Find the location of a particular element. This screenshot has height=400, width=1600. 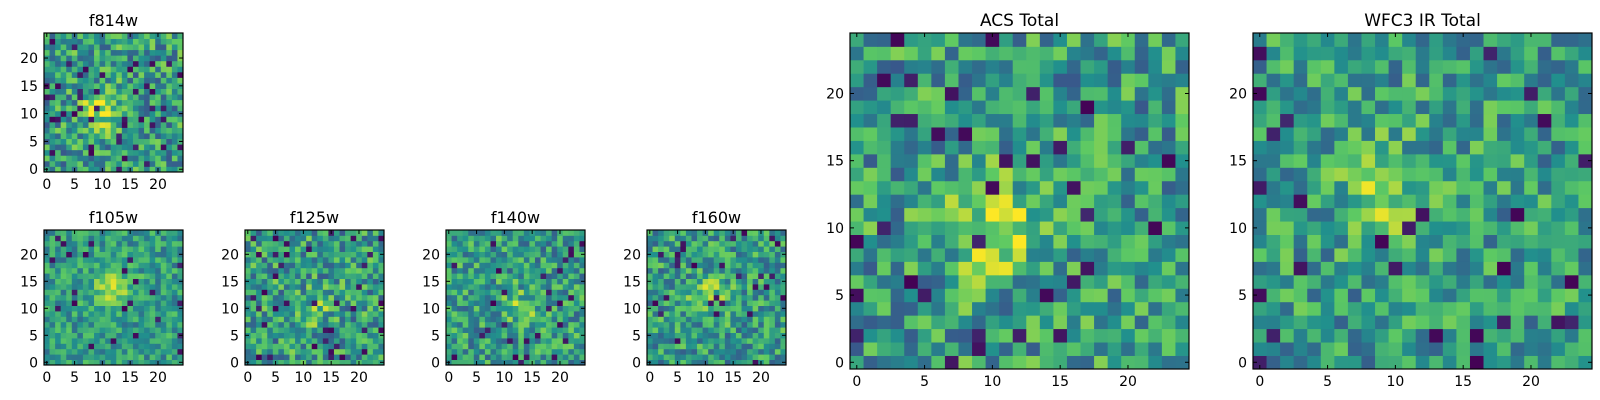

x-tick-label: 20 is located at coordinates (158, 185).